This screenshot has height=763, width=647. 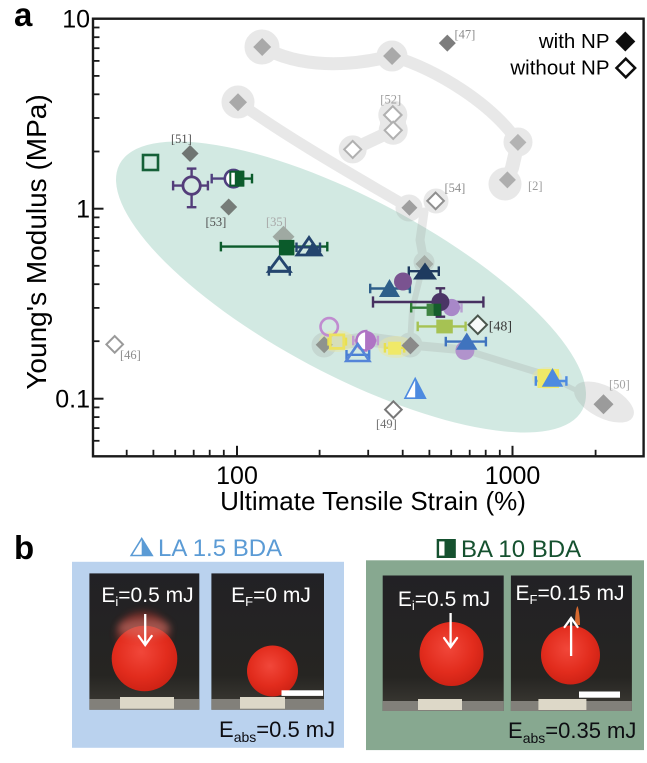 What do you see at coordinates (465, 35) in the screenshot?
I see `svg-text: [47]` at bounding box center [465, 35].